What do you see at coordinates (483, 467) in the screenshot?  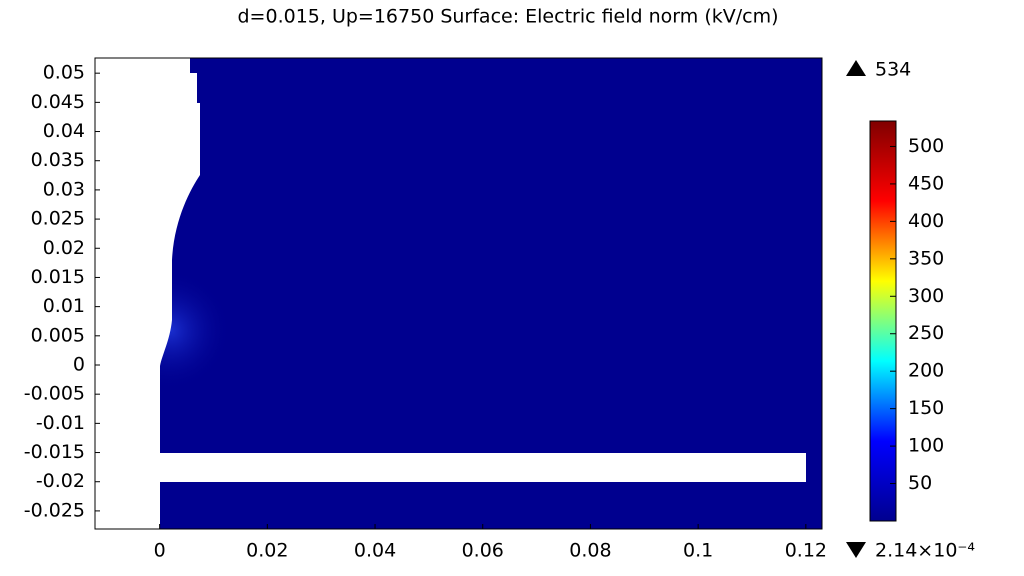 I see `slot-region` at bounding box center [483, 467].